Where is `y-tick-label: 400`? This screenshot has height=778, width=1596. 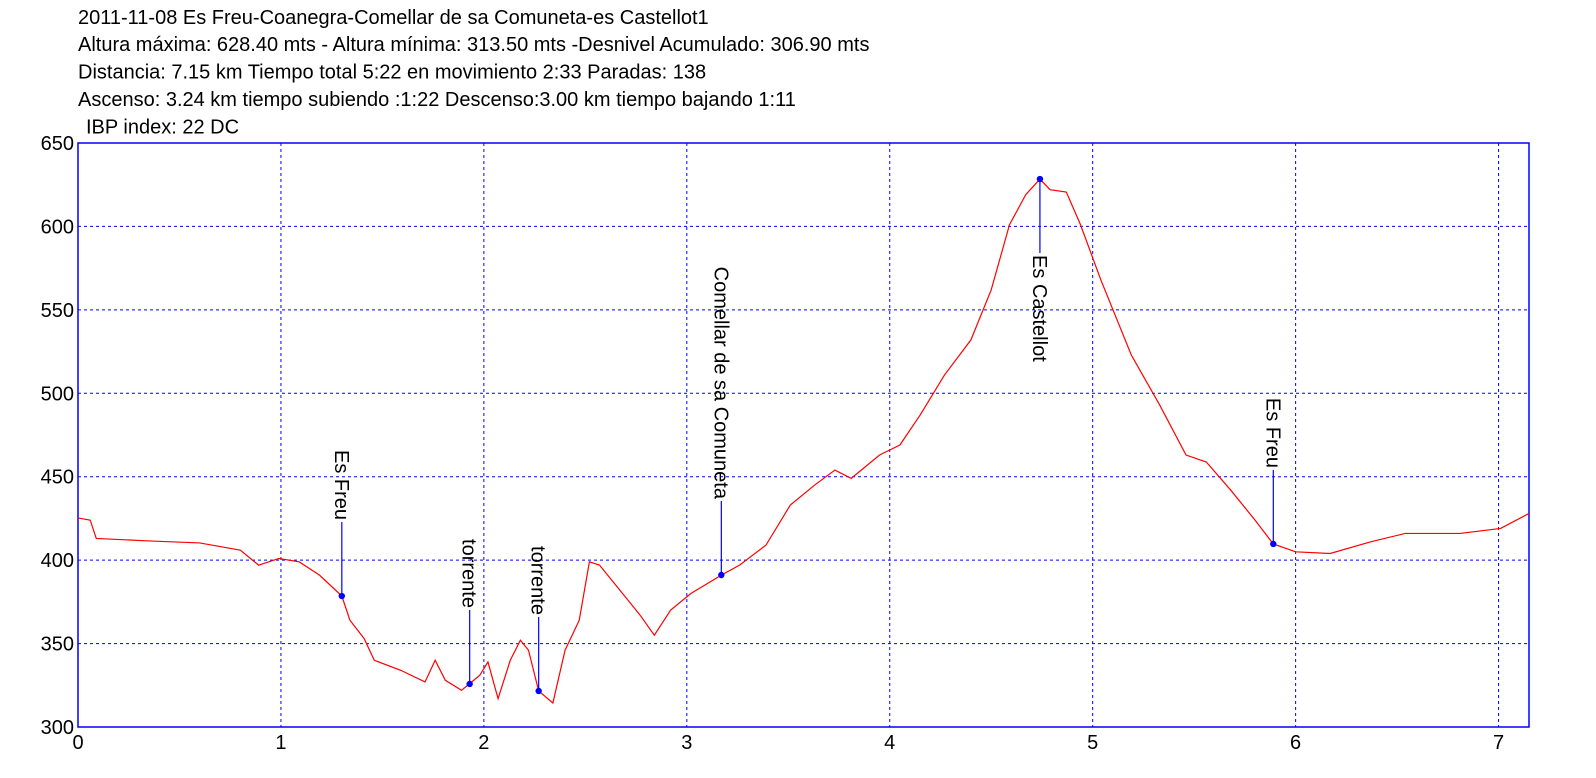
y-tick-label: 400 is located at coordinates (57, 561).